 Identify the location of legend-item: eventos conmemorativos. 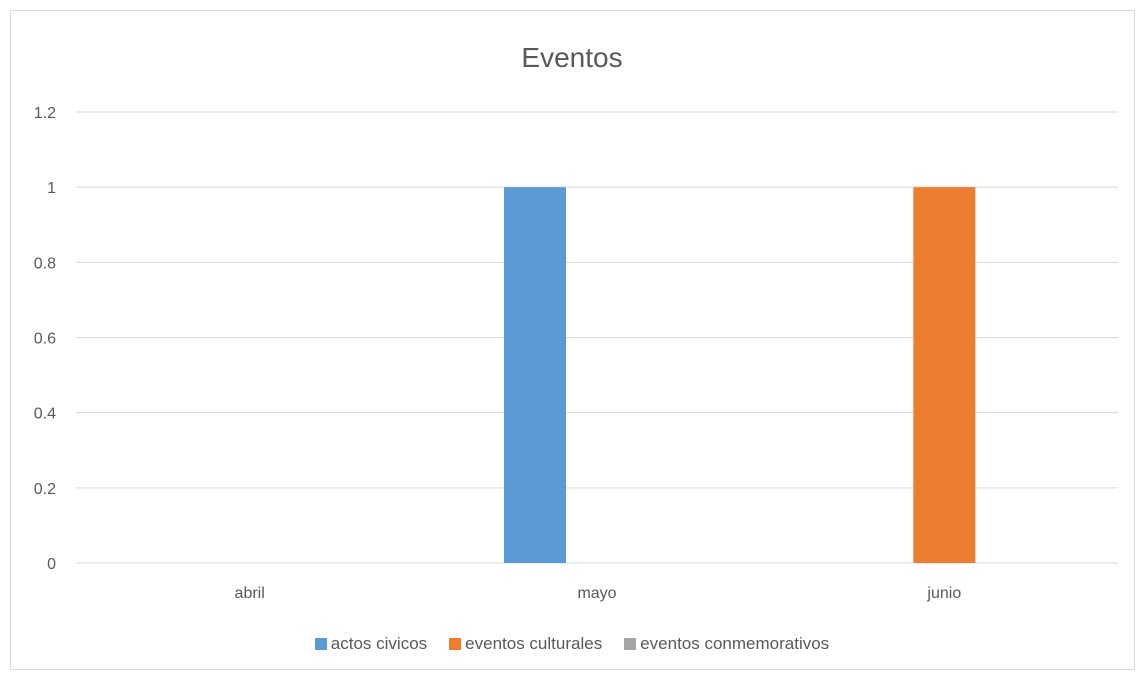
(726, 644).